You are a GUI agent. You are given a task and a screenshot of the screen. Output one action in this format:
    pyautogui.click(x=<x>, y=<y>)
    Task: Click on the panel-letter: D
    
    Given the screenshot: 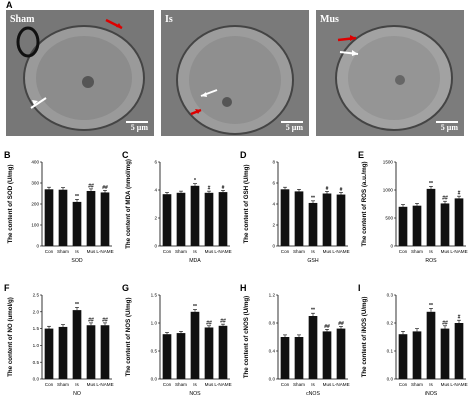 What is the action you would take?
    pyautogui.click(x=243, y=155)
    